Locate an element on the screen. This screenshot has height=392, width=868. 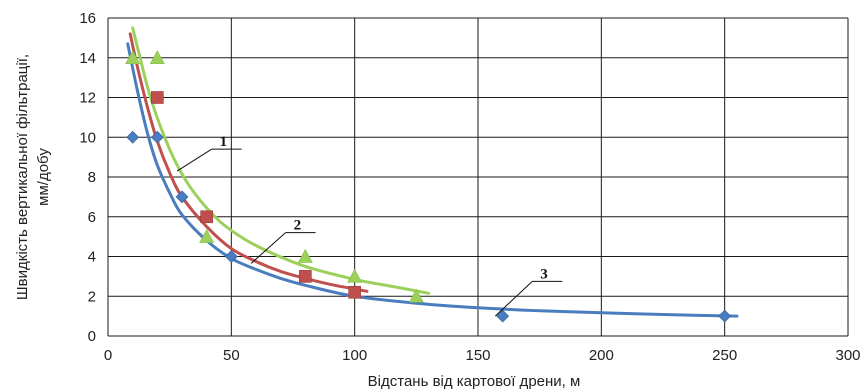
curve-label-1: 1 is located at coordinates (224, 142).